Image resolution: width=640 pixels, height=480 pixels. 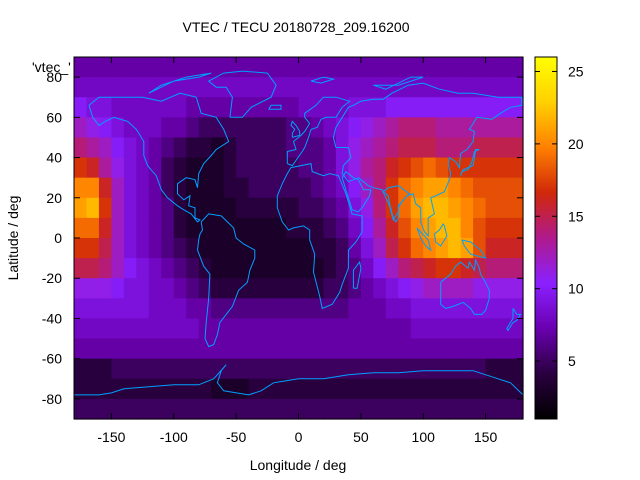 What do you see at coordinates (572, 361) in the screenshot?
I see `colorbar-tick-label: 5` at bounding box center [572, 361].